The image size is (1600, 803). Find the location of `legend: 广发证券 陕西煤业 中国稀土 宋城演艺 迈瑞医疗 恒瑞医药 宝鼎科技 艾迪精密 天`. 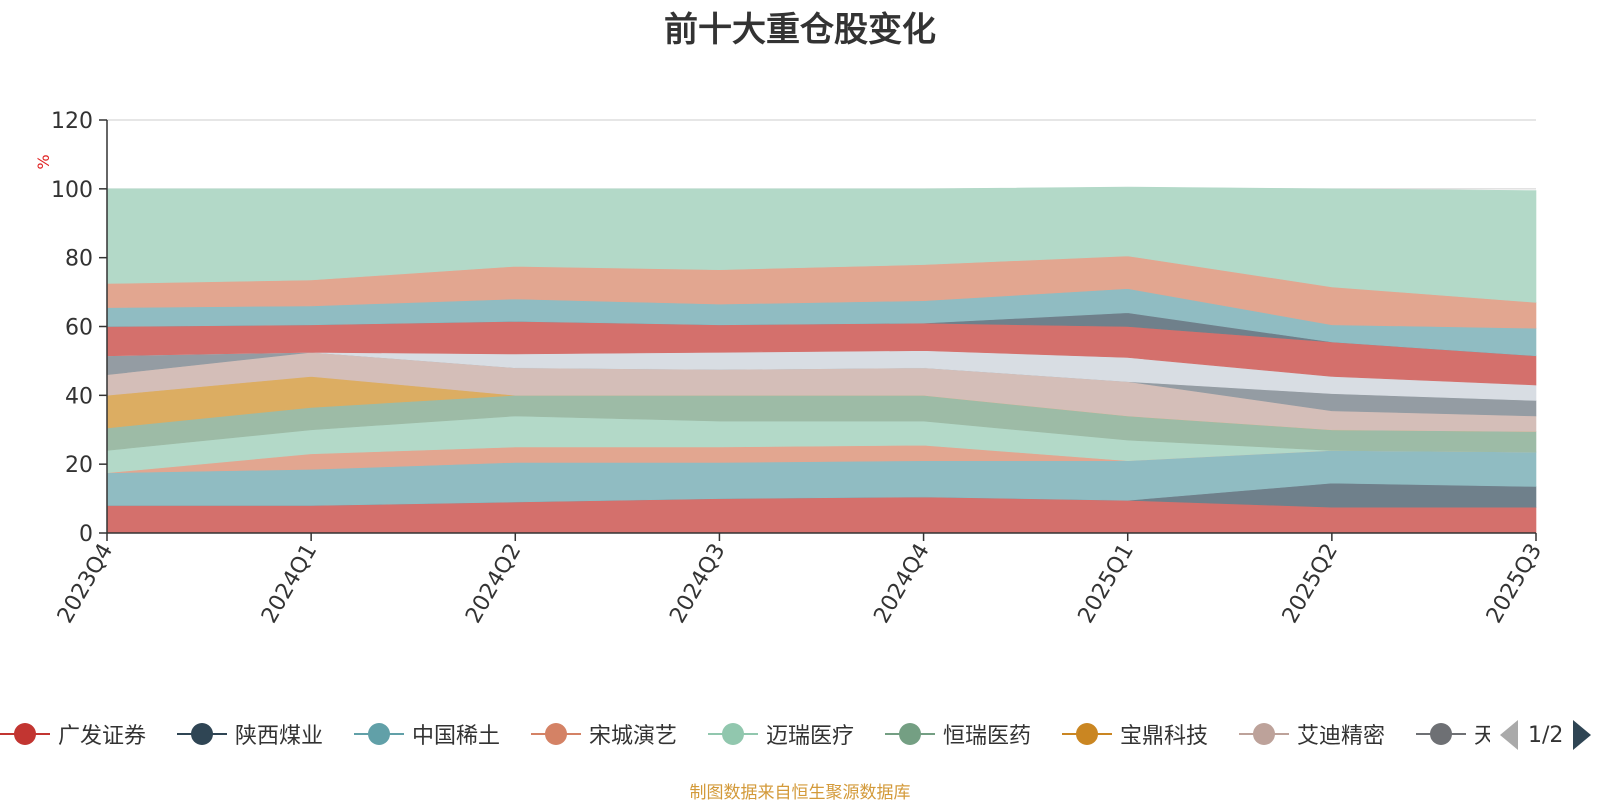

legend: 广发证券 陕西煤业 中国稀土 宋城演艺 迈瑞医疗 恒瑞医药 宝鼎科技 艾迪精密 天 is located at coordinates (745, 734).